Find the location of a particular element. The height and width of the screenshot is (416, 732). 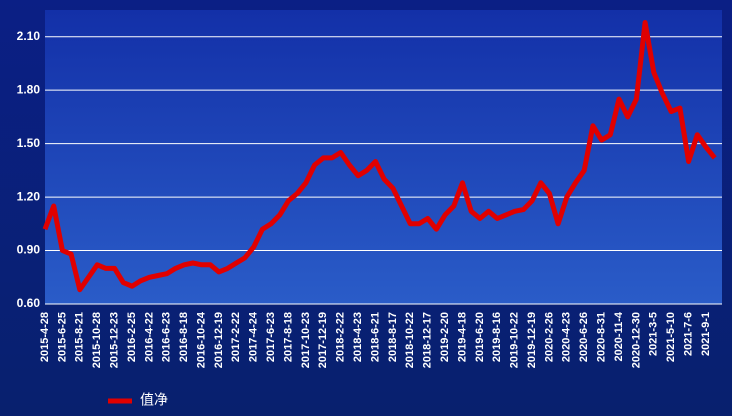

x-tick-label: 2021-9-1 is located at coordinates (706, 334).